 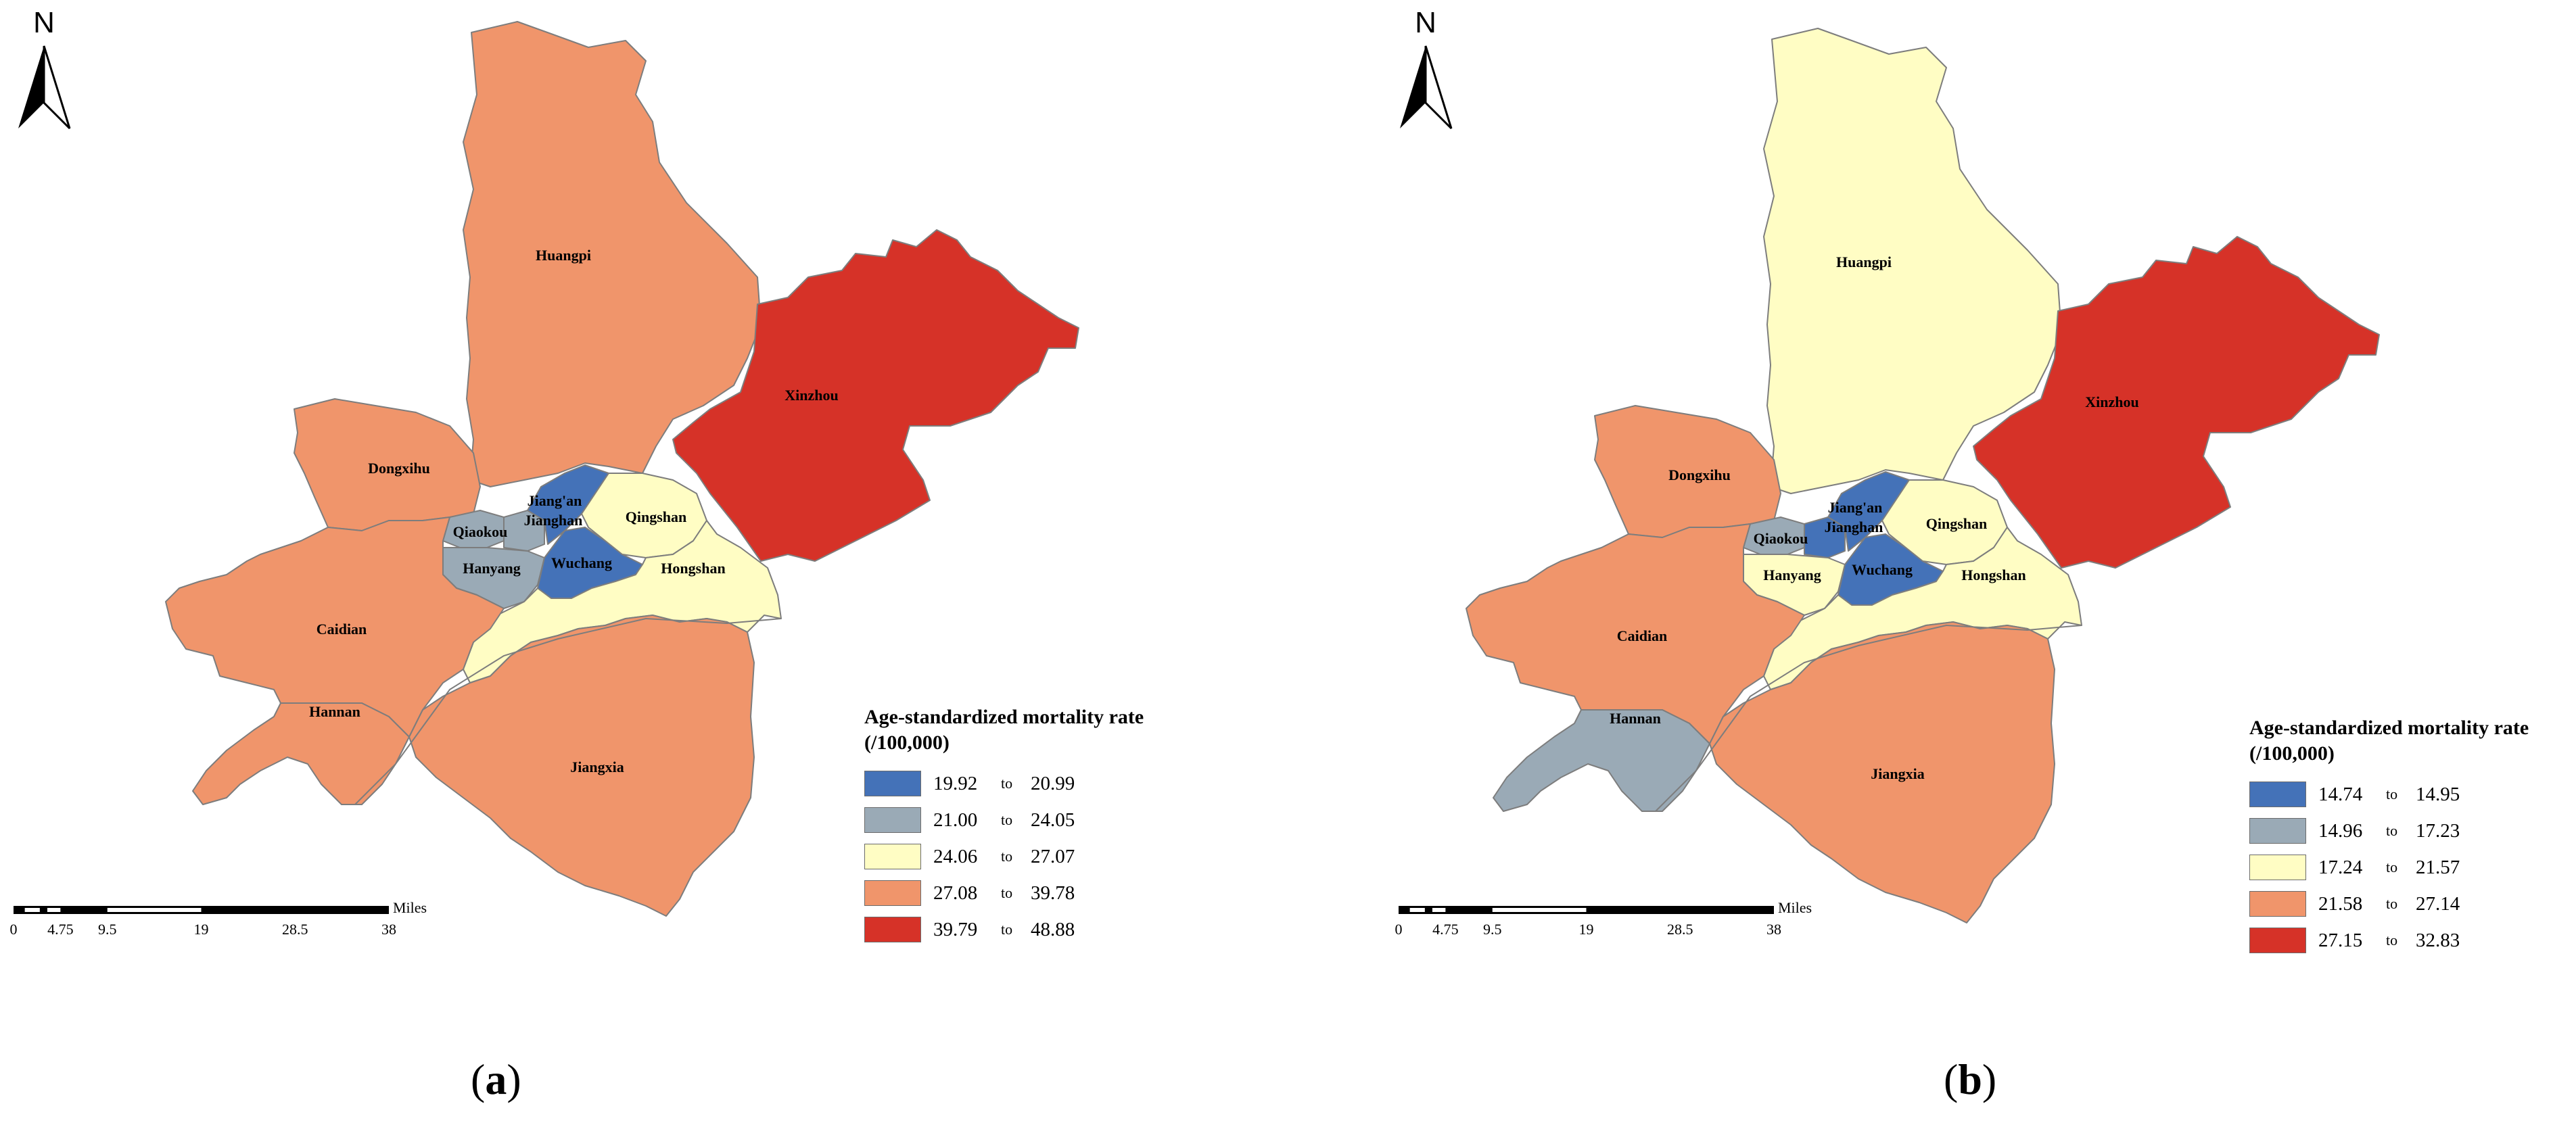 What do you see at coordinates (907, 742) in the screenshot?
I see `legend-subtitle: (/100,000)` at bounding box center [907, 742].